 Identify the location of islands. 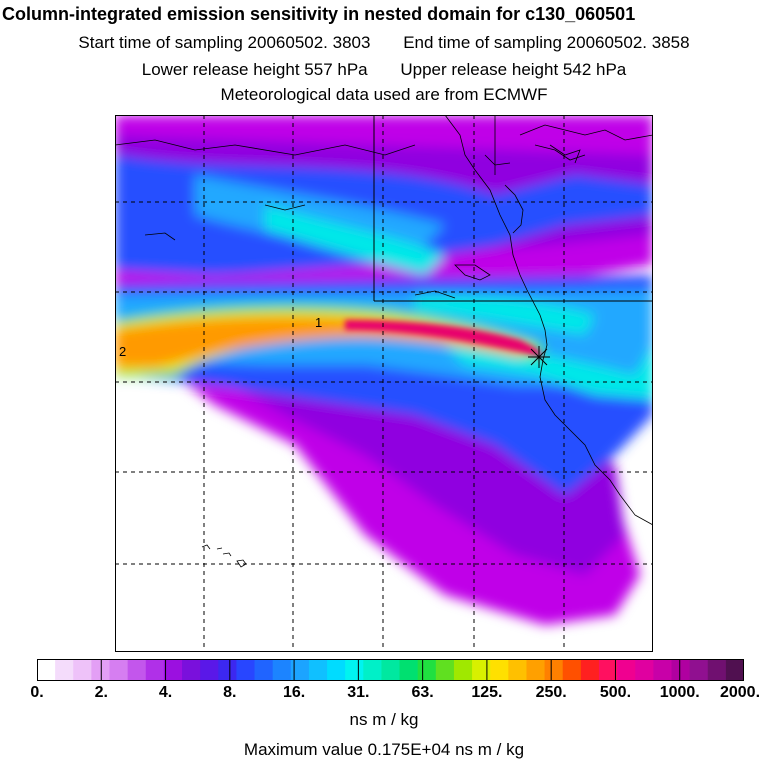
(224, 556).